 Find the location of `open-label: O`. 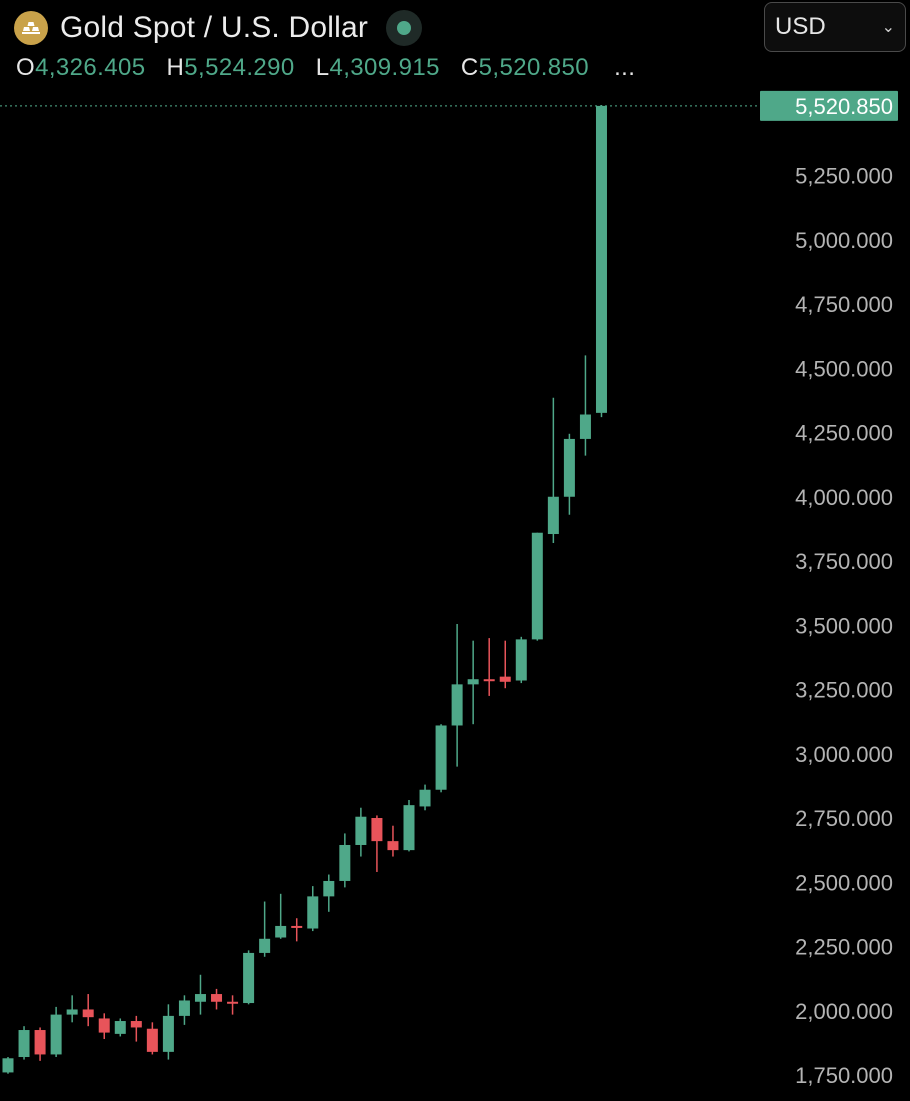

open-label: O is located at coordinates (26, 67).